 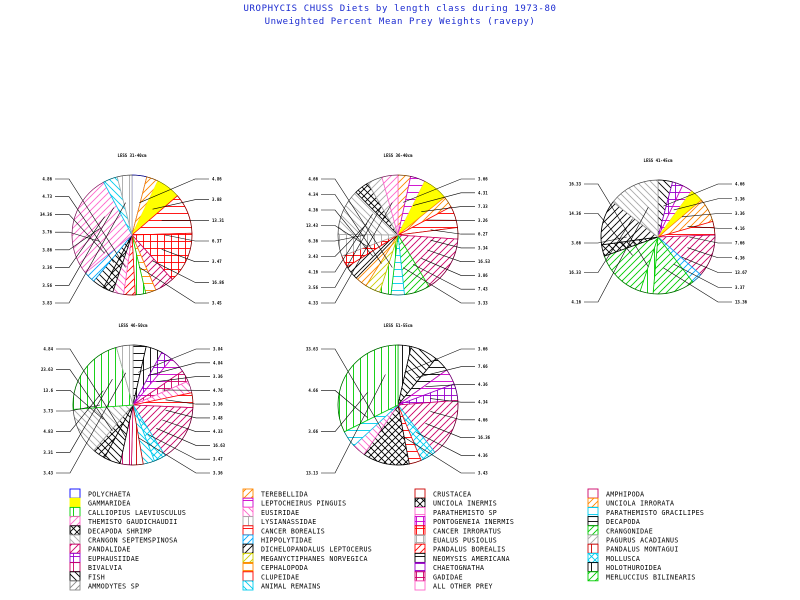 I want to click on legend-item-meganyctiphanes-norvegica: MEGANYCTIPHANES NORVEGICA, so click(x=304, y=557).